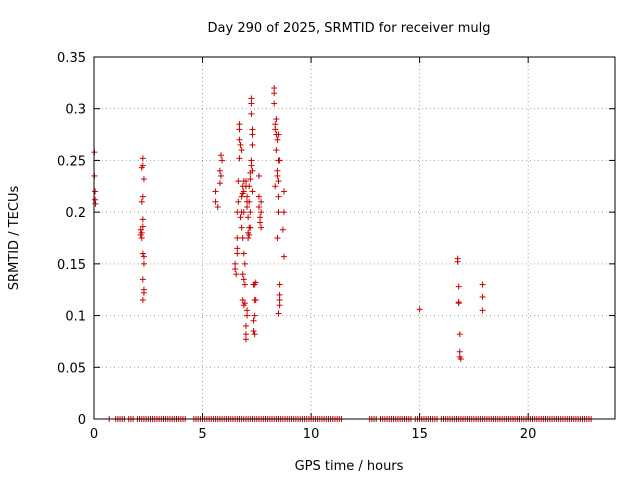 Image resolution: width=640 pixels, height=480 pixels. What do you see at coordinates (313, 434) in the screenshot?
I see `x-tick-labels: 0 5 10 15 20` at bounding box center [313, 434].